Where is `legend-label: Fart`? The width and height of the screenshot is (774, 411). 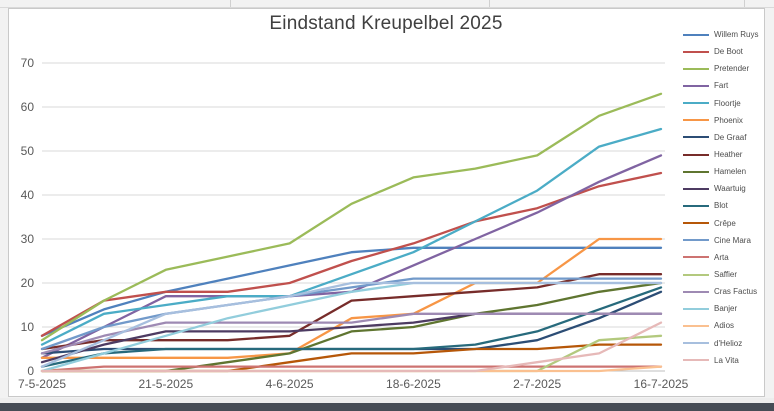
legend-label: Fart is located at coordinates (721, 86).